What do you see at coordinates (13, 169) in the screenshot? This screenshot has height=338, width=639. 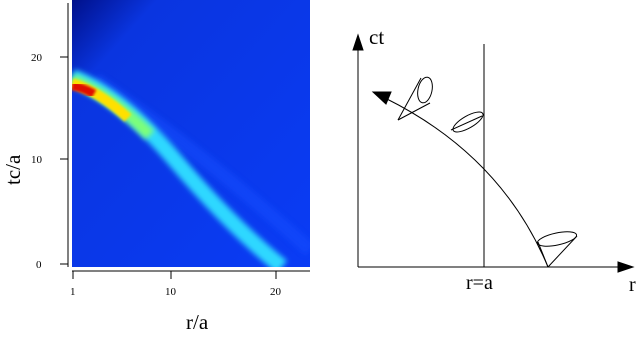 I see `y-axis-label: tc/a` at bounding box center [13, 169].